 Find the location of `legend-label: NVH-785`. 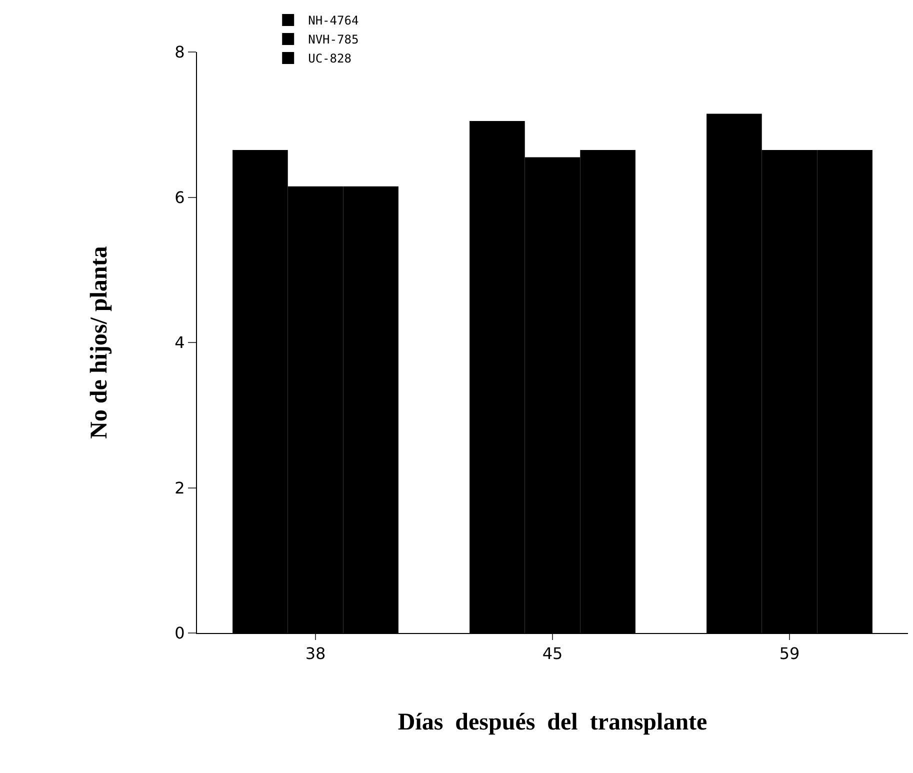

legend-label: NVH-785 is located at coordinates (333, 39).